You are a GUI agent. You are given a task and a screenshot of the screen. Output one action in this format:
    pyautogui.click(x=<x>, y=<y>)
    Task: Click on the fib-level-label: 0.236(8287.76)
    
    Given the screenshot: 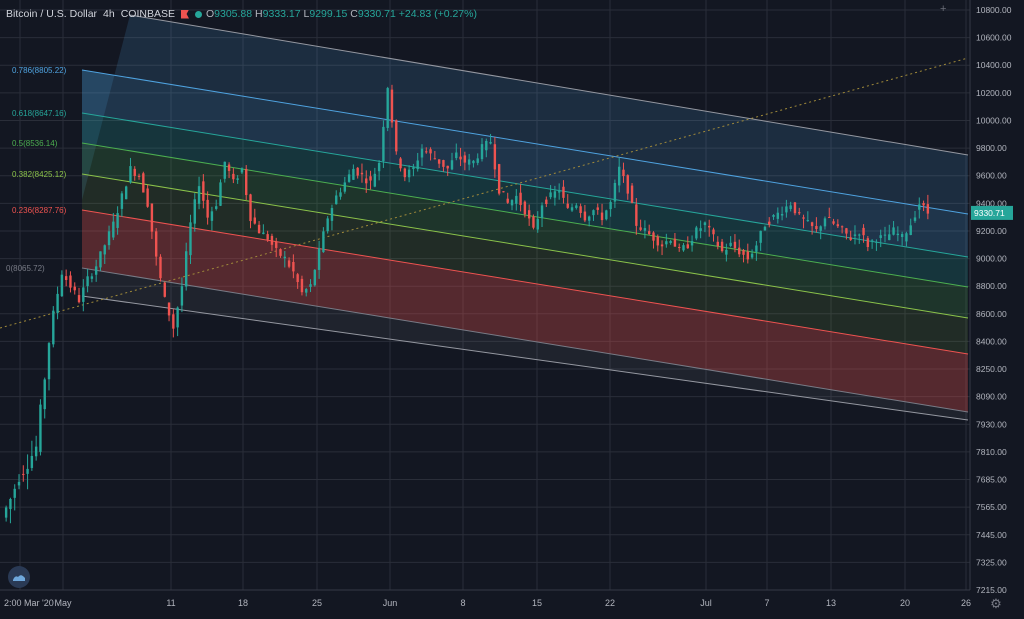 What is the action you would take?
    pyautogui.click(x=39, y=210)
    